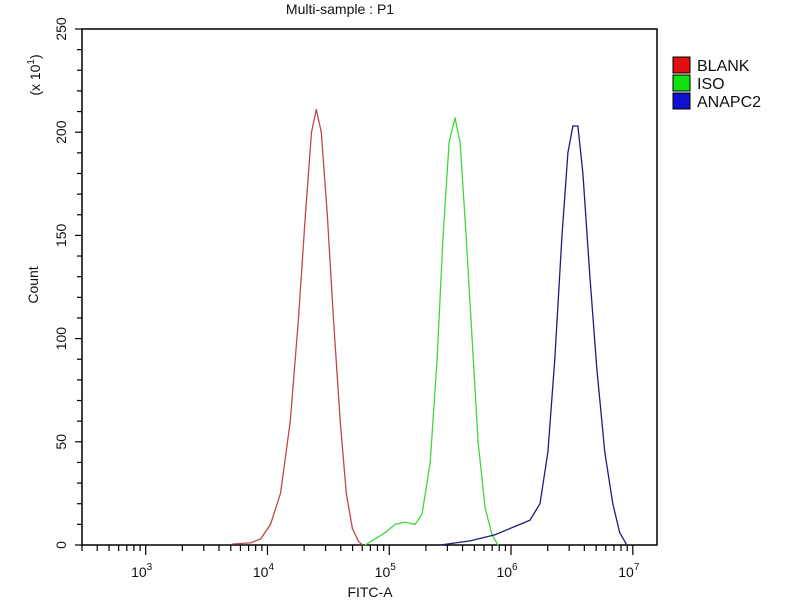 This screenshot has width=800, height=605. I want to click on y-tick-label-group: 250, so click(61, 29).